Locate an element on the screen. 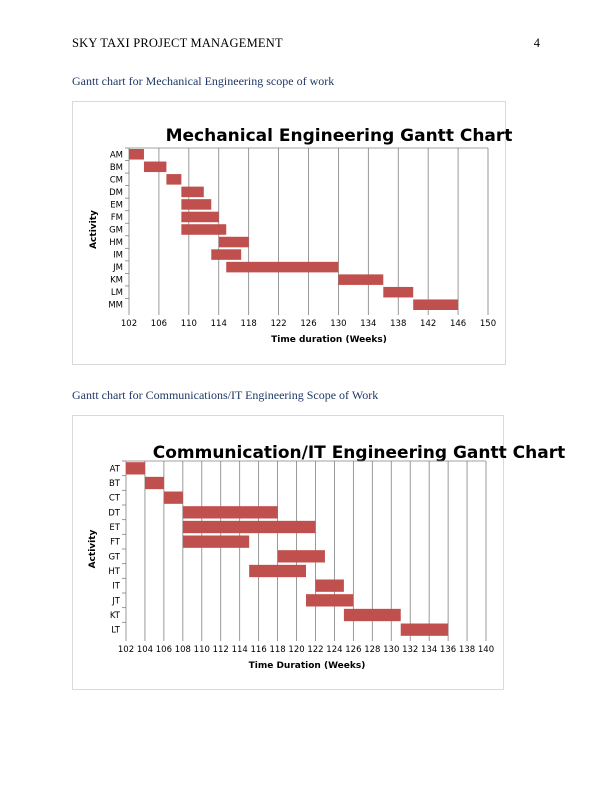 The width and height of the screenshot is (612, 792). mech-x-tick-label: 110 is located at coordinates (189, 324).